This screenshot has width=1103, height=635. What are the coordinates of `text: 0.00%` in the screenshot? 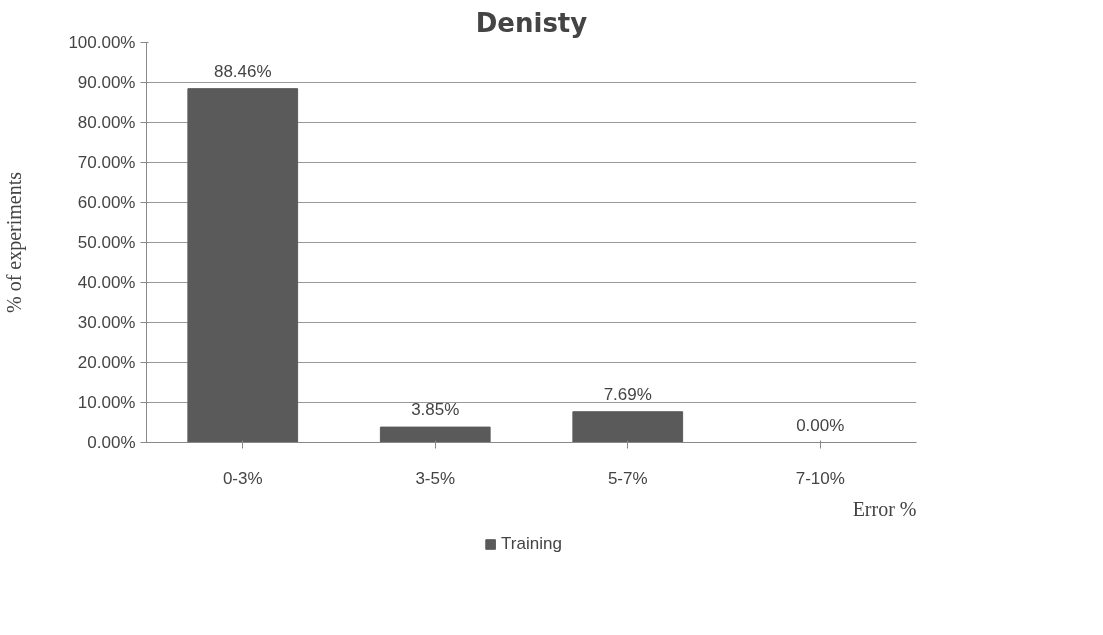 It's located at (820, 425).